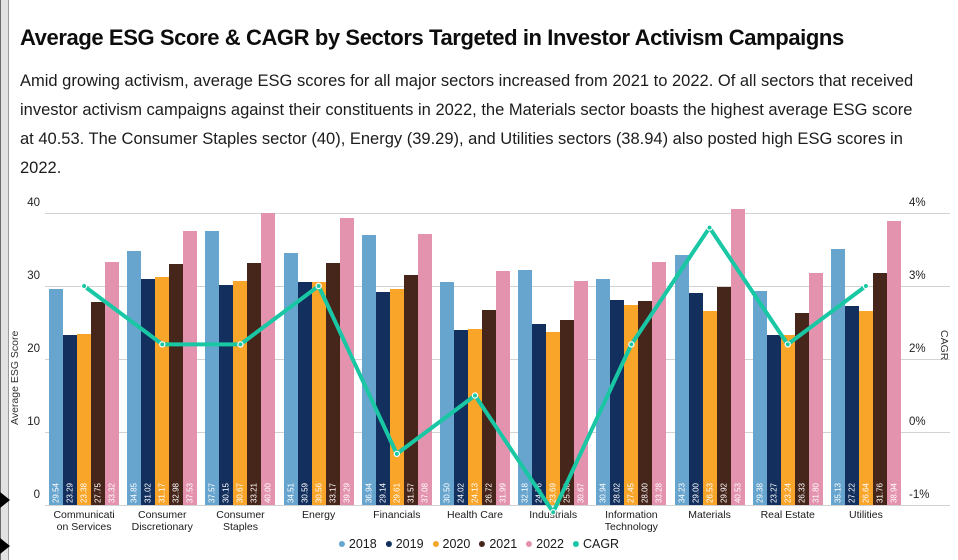 The image size is (958, 560). Describe the element at coordinates (290, 379) in the screenshot. I see `bar-2018: 34.51` at that location.